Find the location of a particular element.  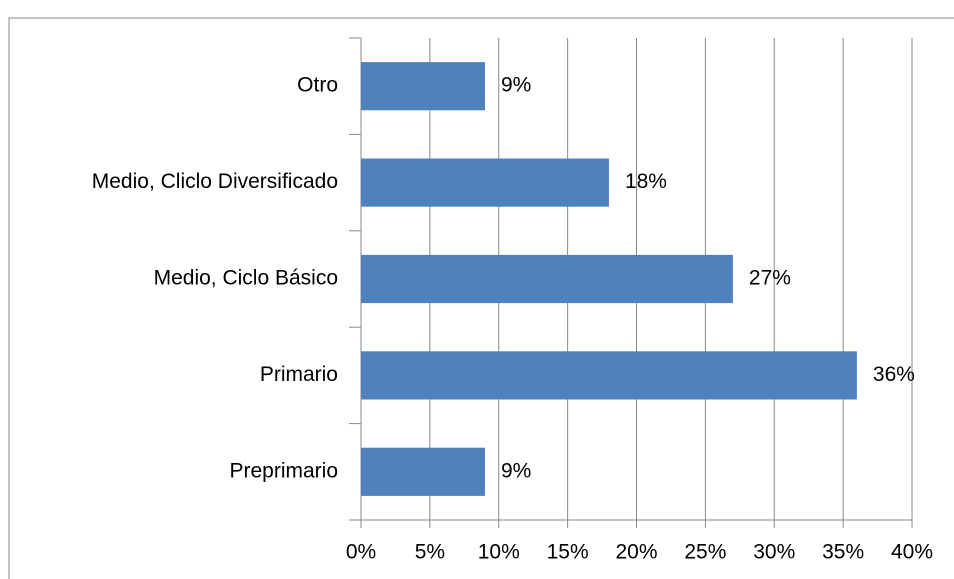

data-label: 18% is located at coordinates (646, 181).